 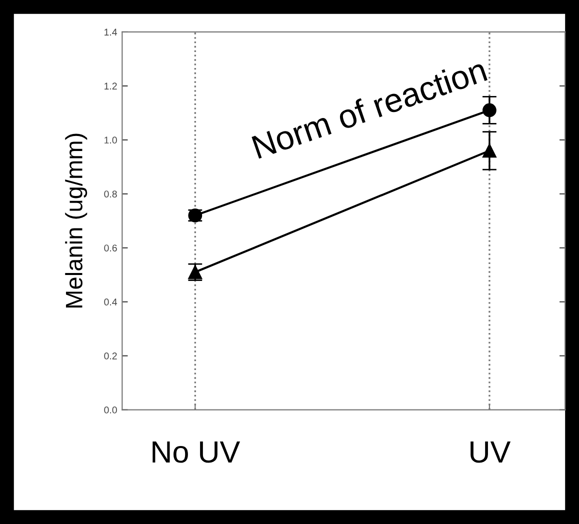 I want to click on y-tick-label: 1.0, so click(x=110, y=140).